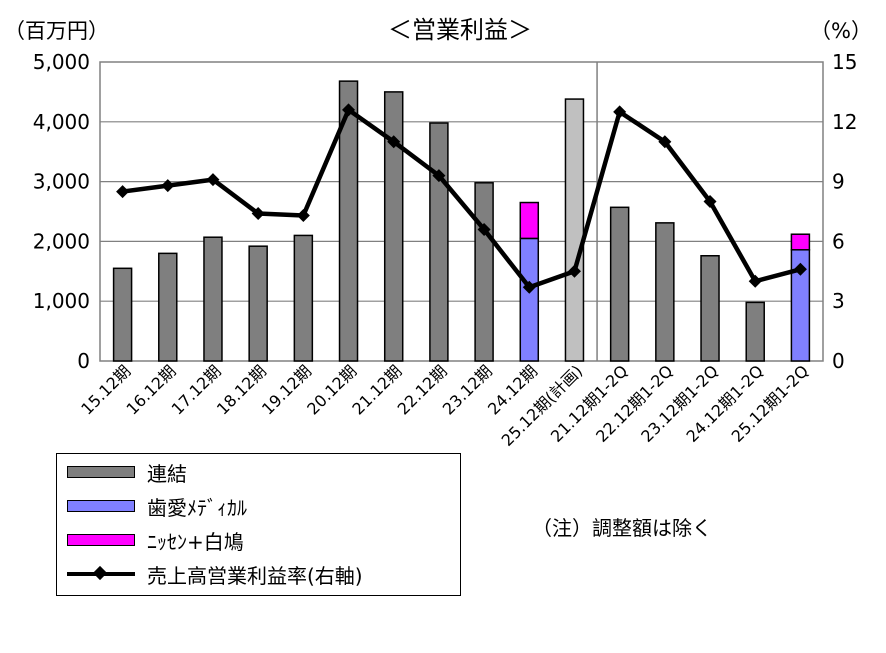 The width and height of the screenshot is (886, 653). What do you see at coordinates (61, 62) in the screenshot?
I see `left-tick-label: 5,000` at bounding box center [61, 62].